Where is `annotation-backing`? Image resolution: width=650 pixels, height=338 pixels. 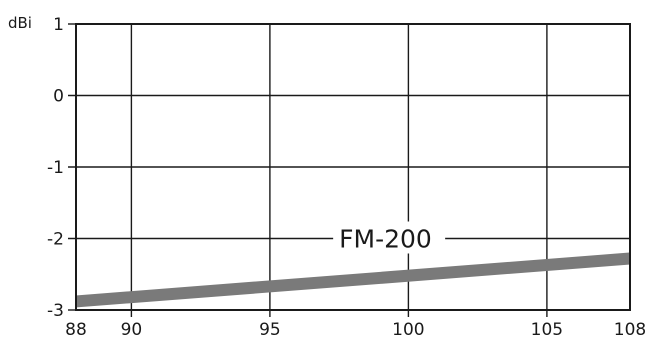
annotation-backing is located at coordinates (389, 237).